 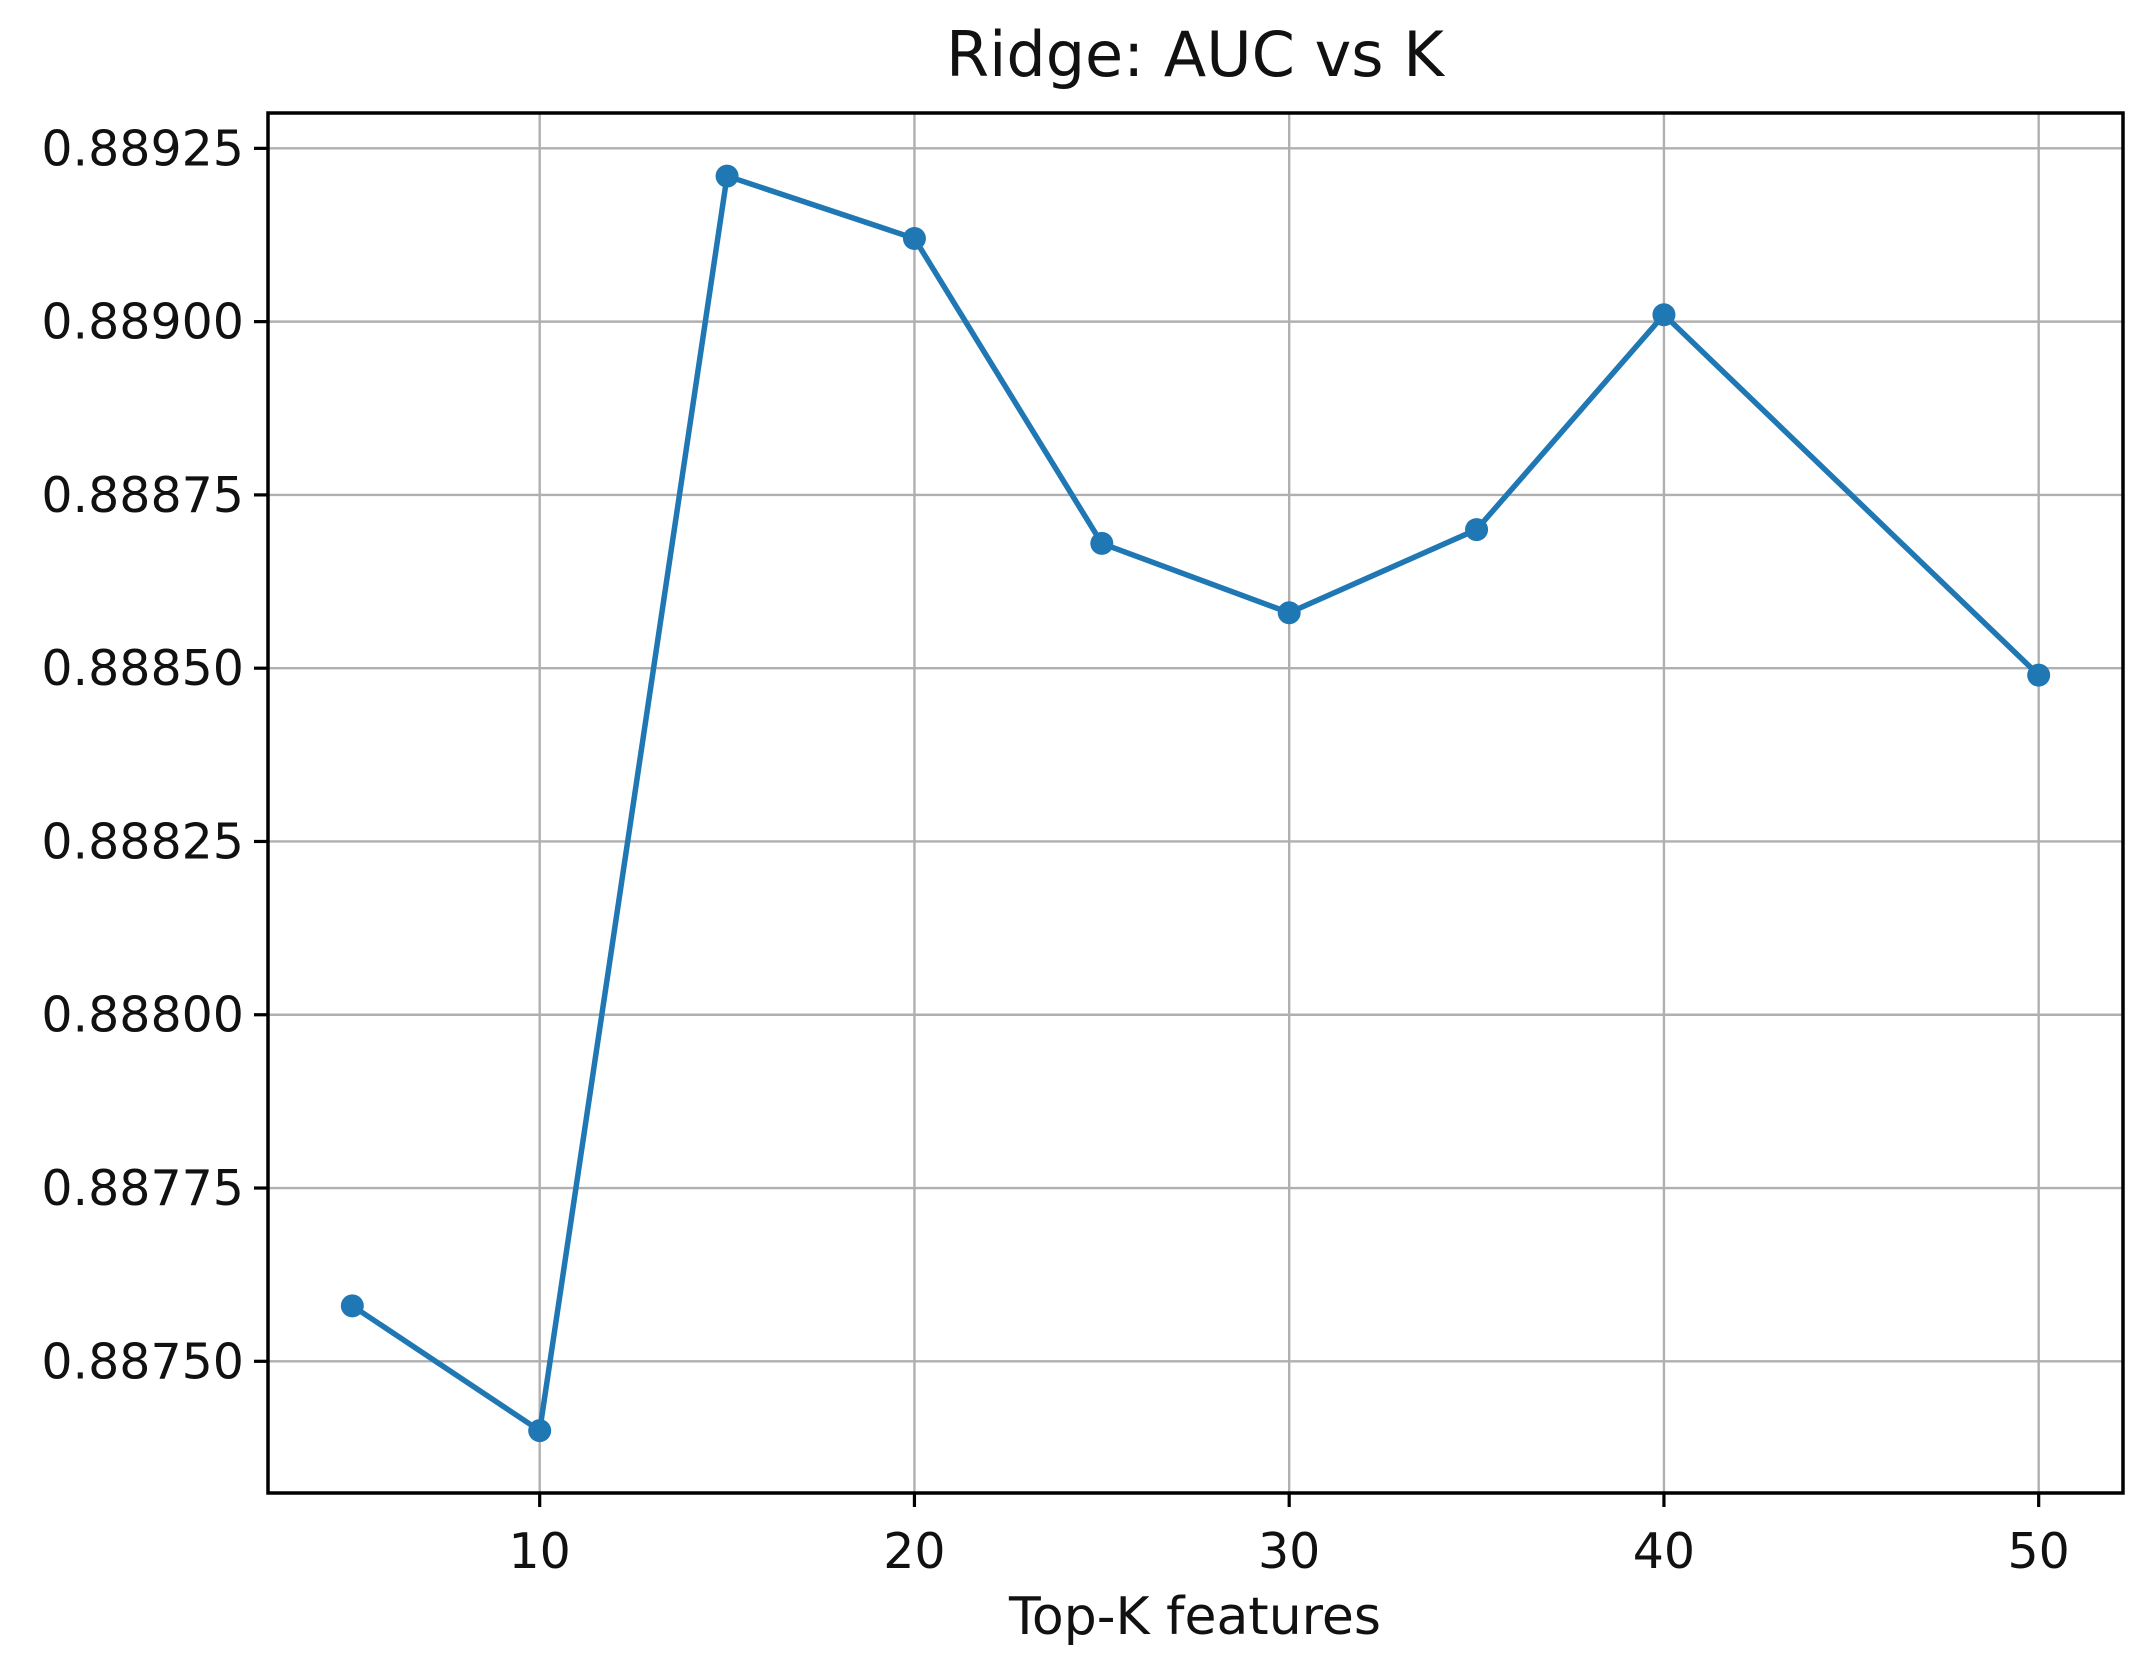 I want to click on x-tick-label: 40, so click(x=1664, y=1551).